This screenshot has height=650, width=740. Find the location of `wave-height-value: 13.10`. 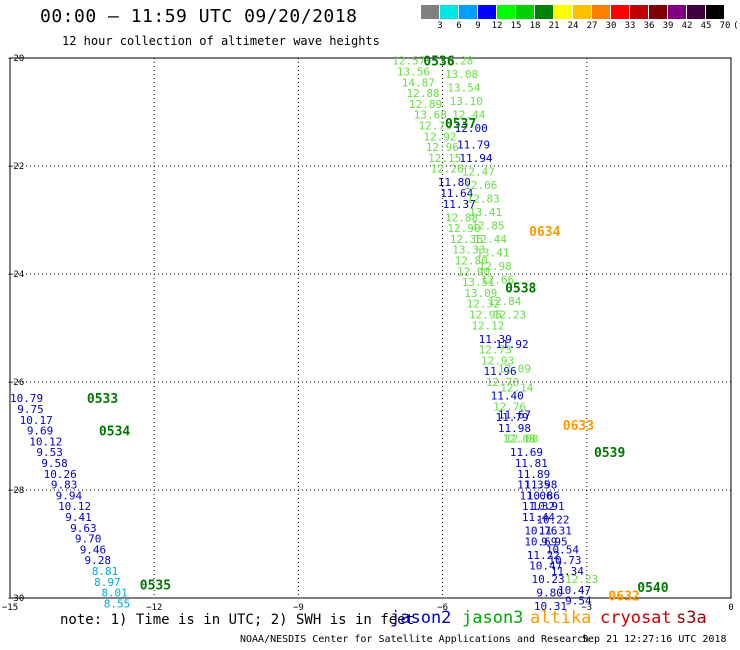

wave-height-value: 13.10 is located at coordinates (466, 101).